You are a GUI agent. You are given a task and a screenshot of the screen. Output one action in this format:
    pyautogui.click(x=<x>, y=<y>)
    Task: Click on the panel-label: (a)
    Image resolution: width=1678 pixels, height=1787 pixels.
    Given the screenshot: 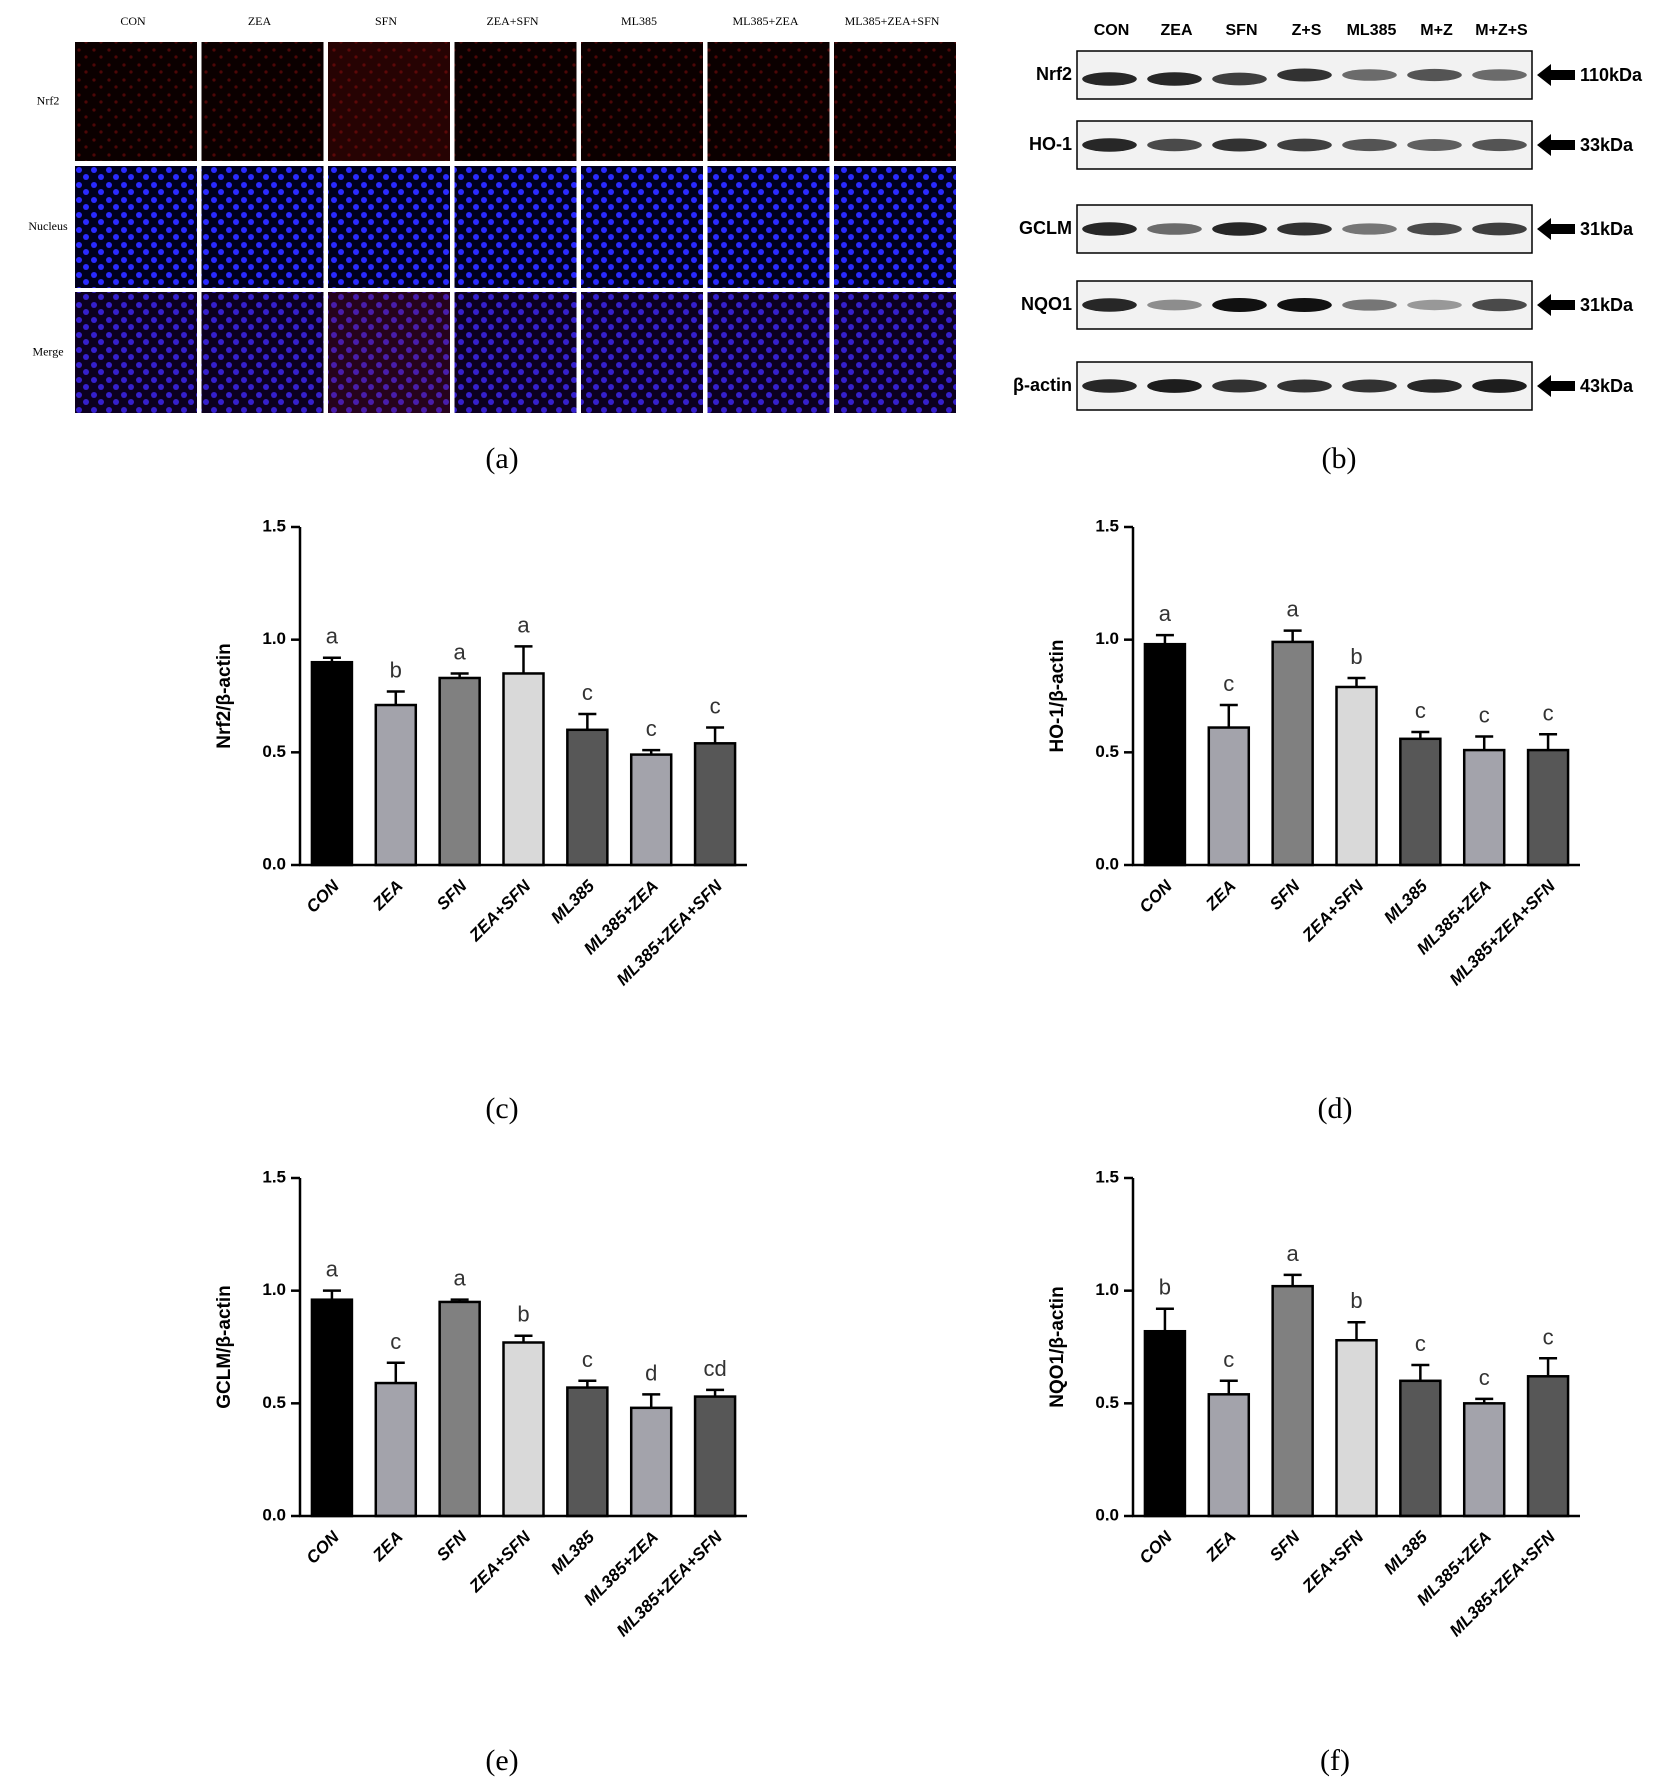 What is the action you would take?
    pyautogui.click(x=501, y=458)
    